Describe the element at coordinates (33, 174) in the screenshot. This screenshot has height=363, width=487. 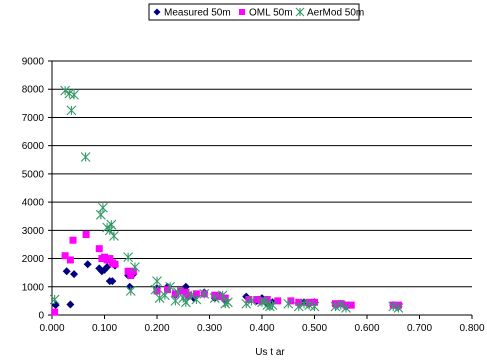
I see `y-tick-label: 5000` at that location.